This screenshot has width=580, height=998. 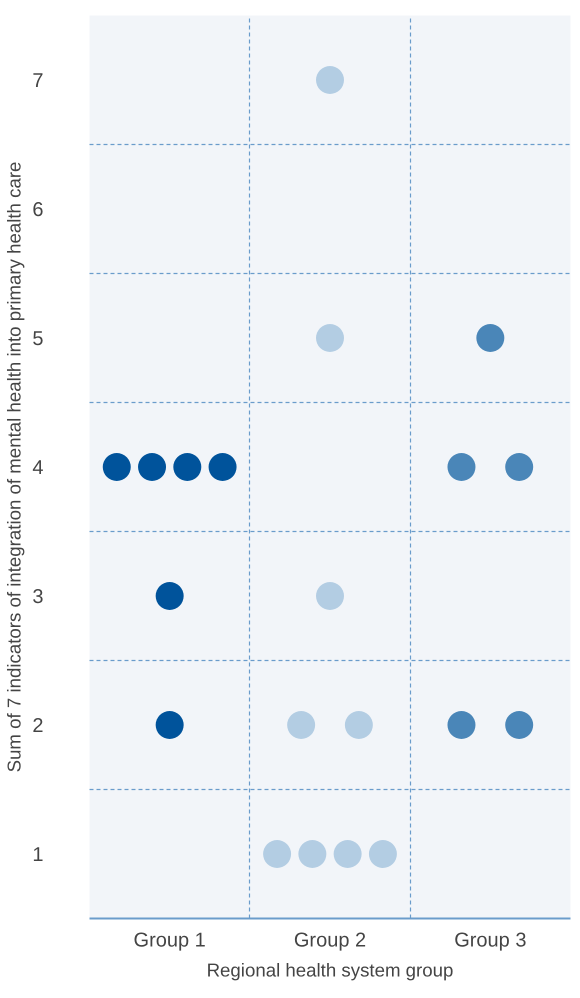 I want to click on y-tick-label: 1, so click(x=38, y=855).